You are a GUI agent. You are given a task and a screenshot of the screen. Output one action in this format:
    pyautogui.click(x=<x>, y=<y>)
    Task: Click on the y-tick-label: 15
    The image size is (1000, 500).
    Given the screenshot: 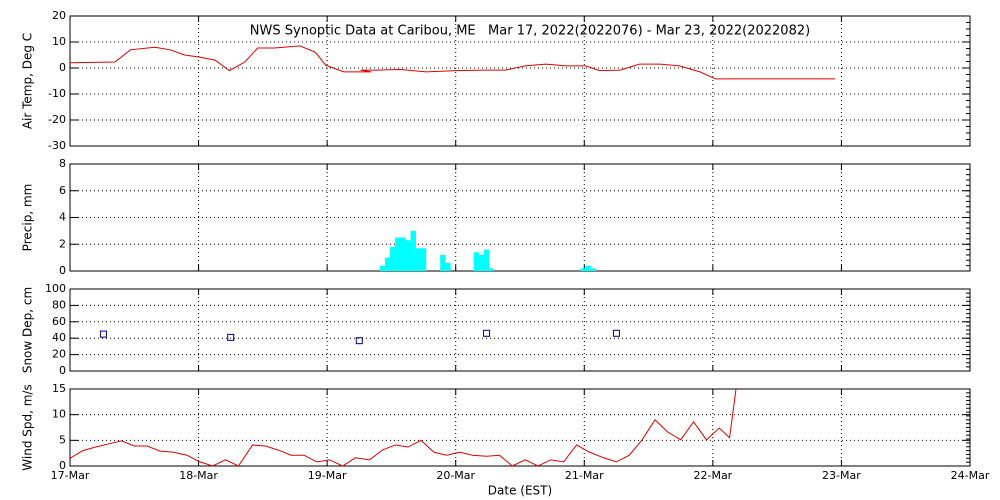 What is the action you would take?
    pyautogui.click(x=59, y=388)
    